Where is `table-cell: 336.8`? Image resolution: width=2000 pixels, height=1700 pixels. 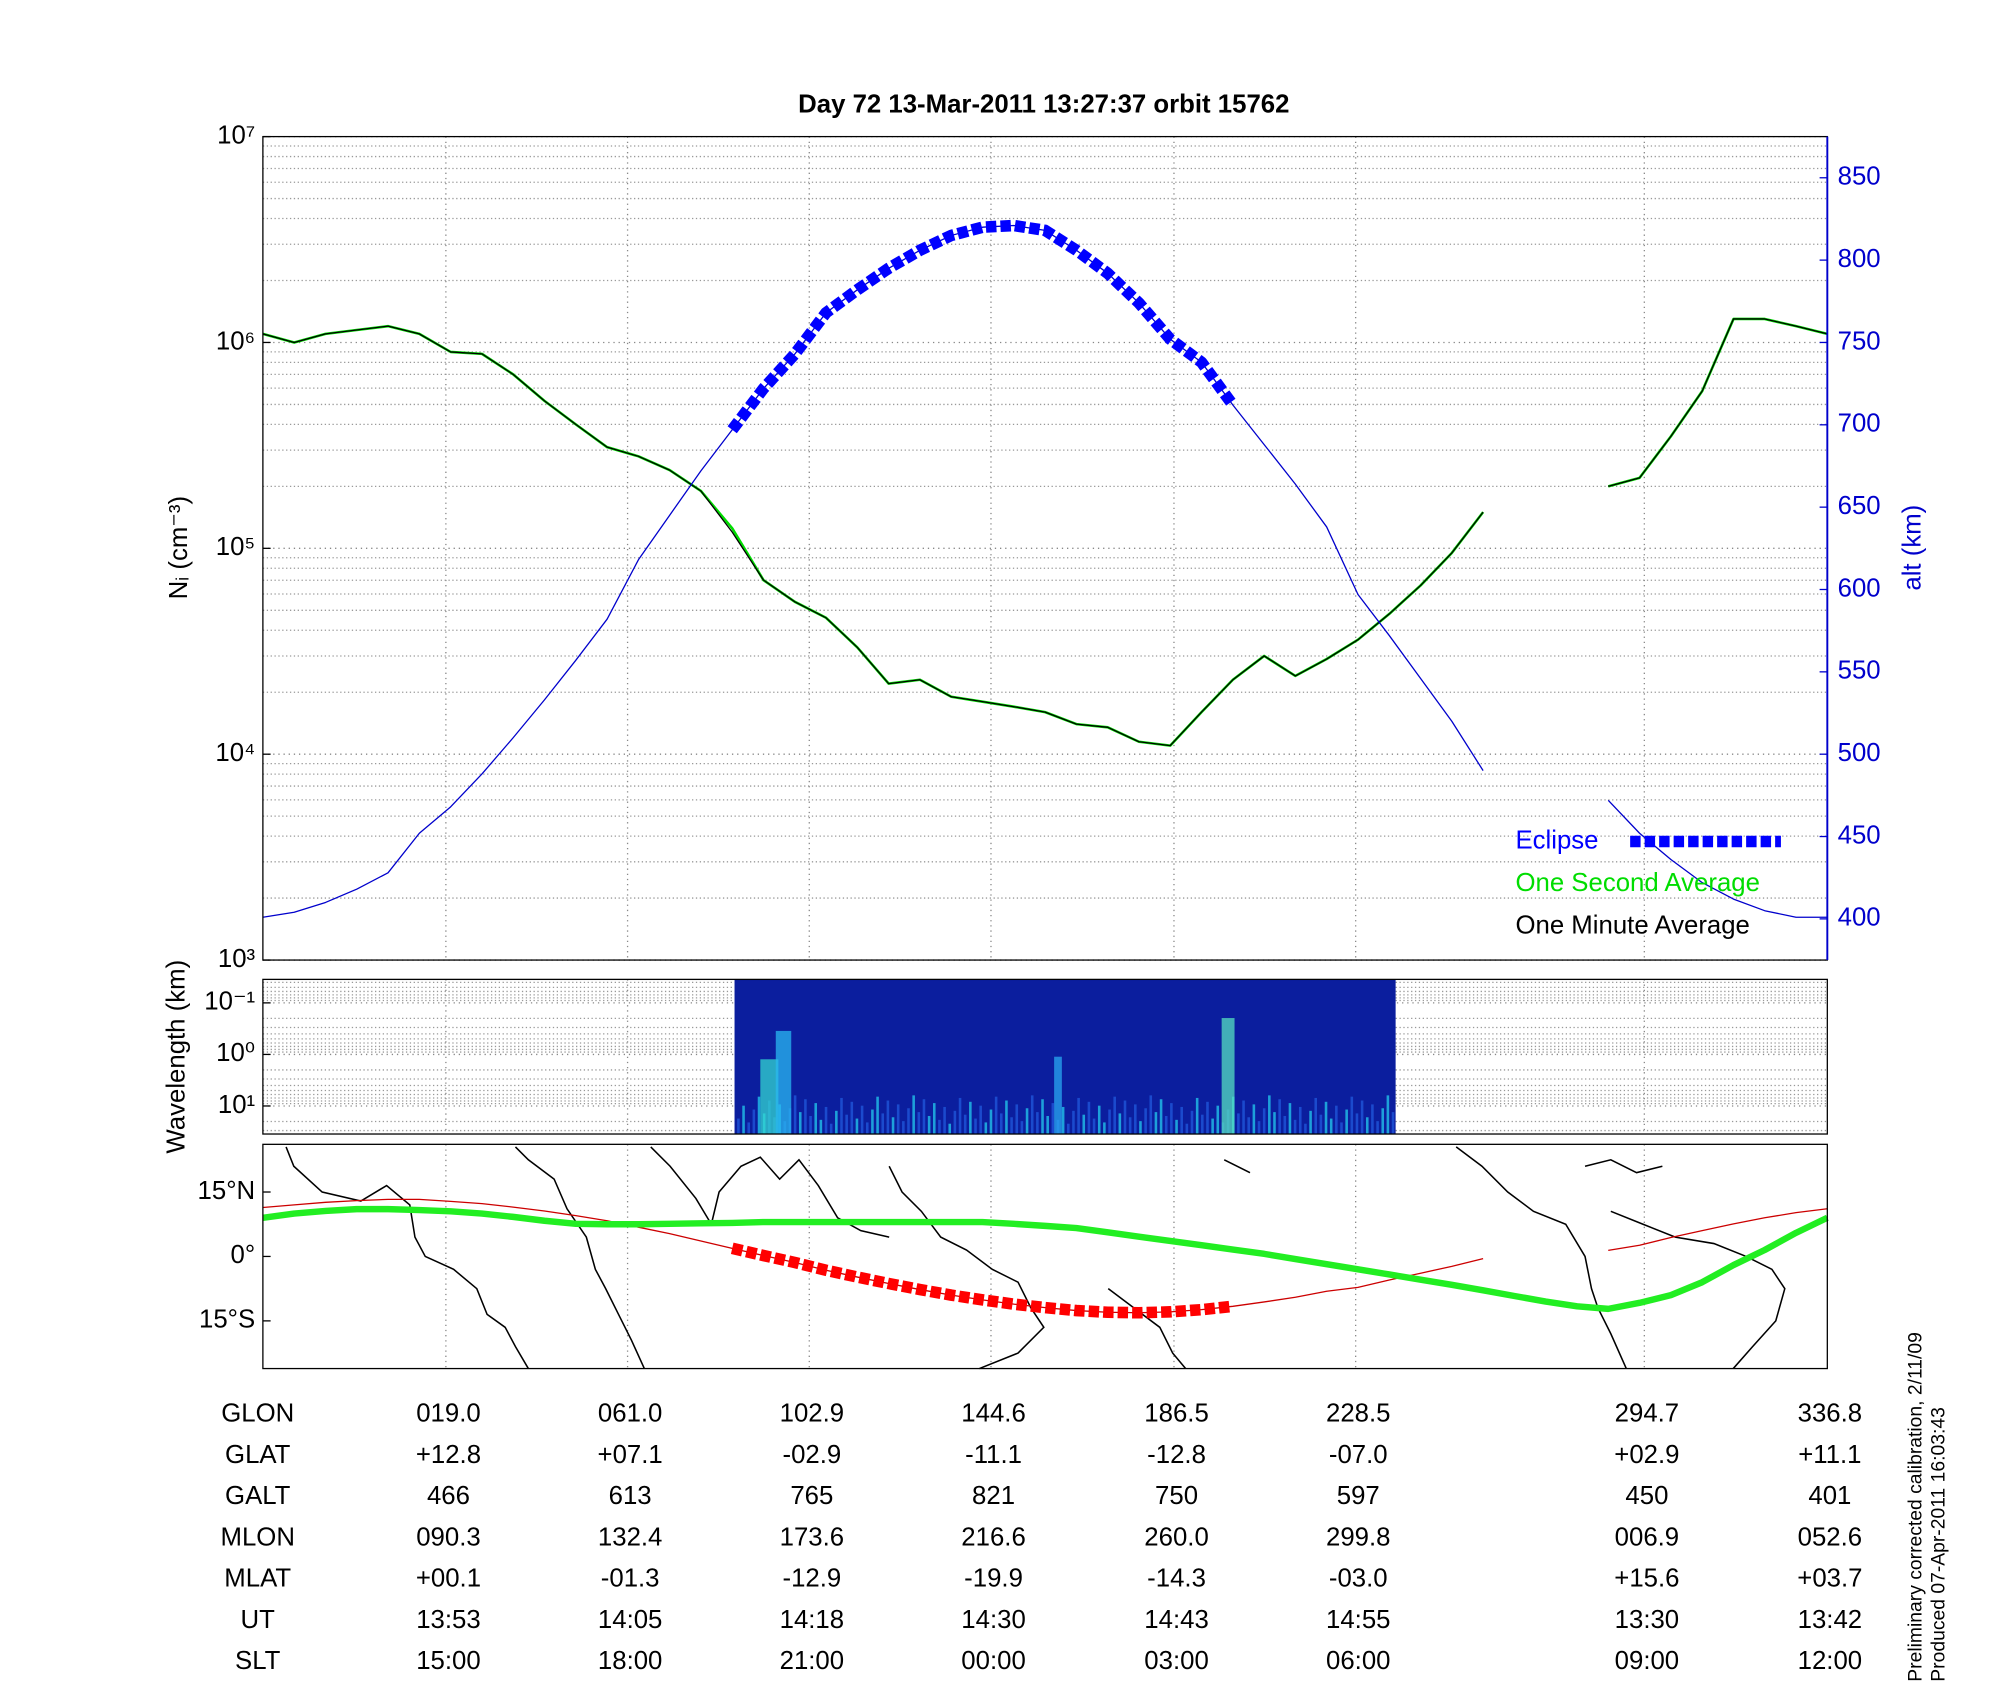 table-cell: 336.8 is located at coordinates (1830, 1414).